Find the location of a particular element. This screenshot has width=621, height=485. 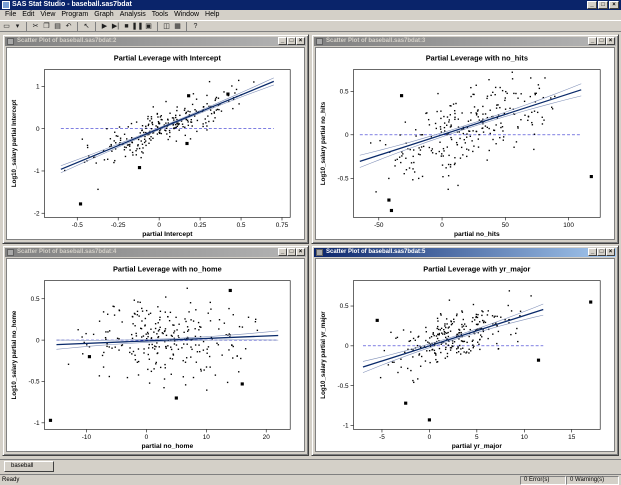

cut-icon: ✂ is located at coordinates (35, 26).